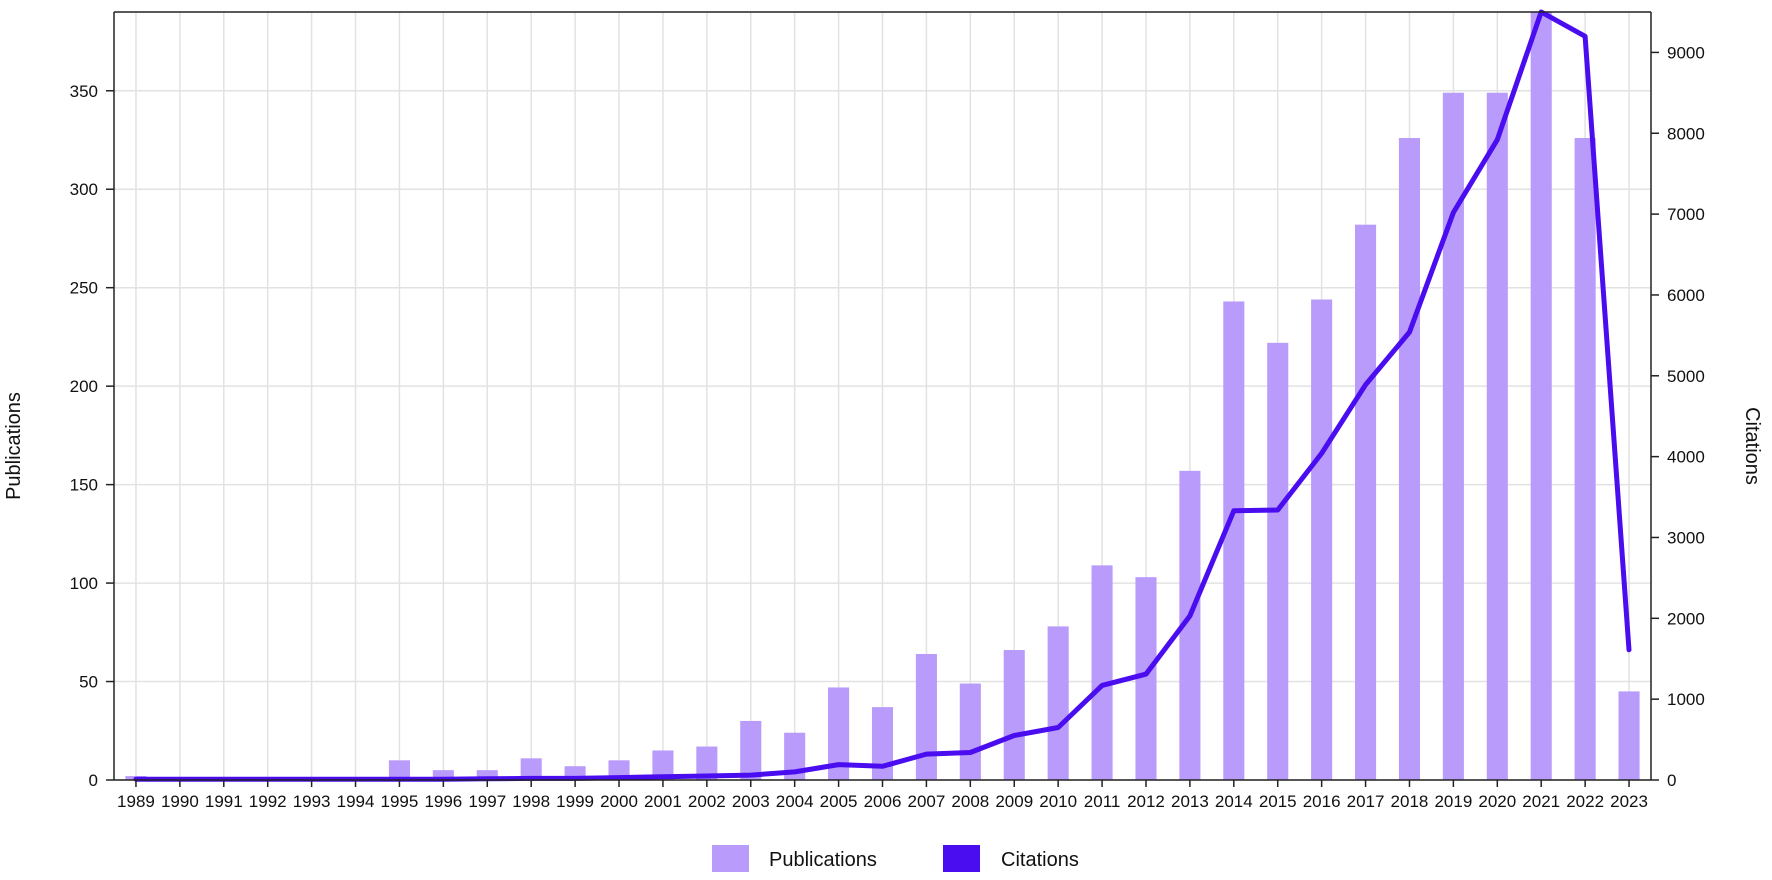  I want to click on legend: Publications Citations, so click(895, 858).